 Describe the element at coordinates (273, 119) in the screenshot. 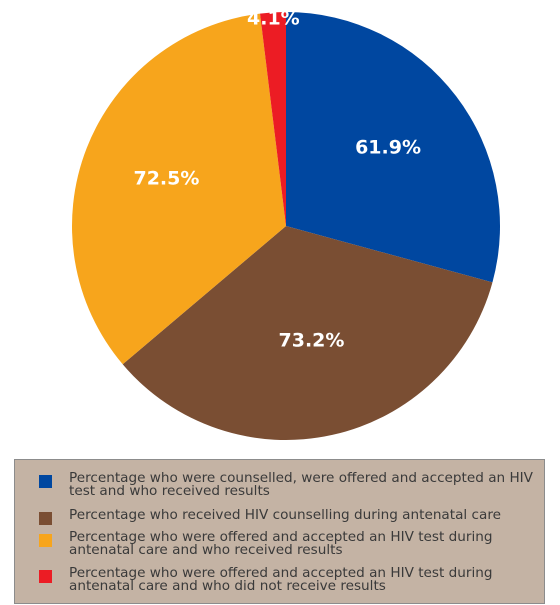

I see `pie-slice-tested-no-results` at that location.